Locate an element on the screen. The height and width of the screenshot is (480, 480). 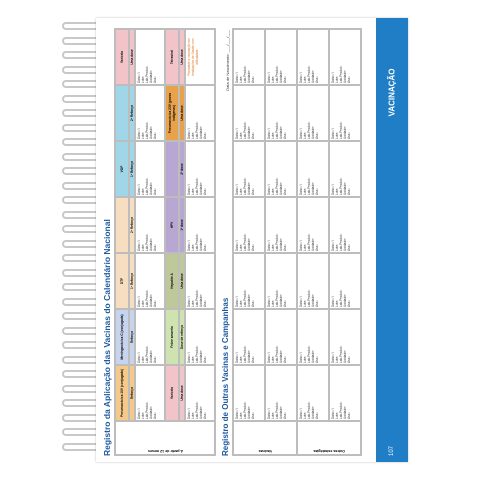
vaccine-header: HPV is located at coordinates (172, 225).